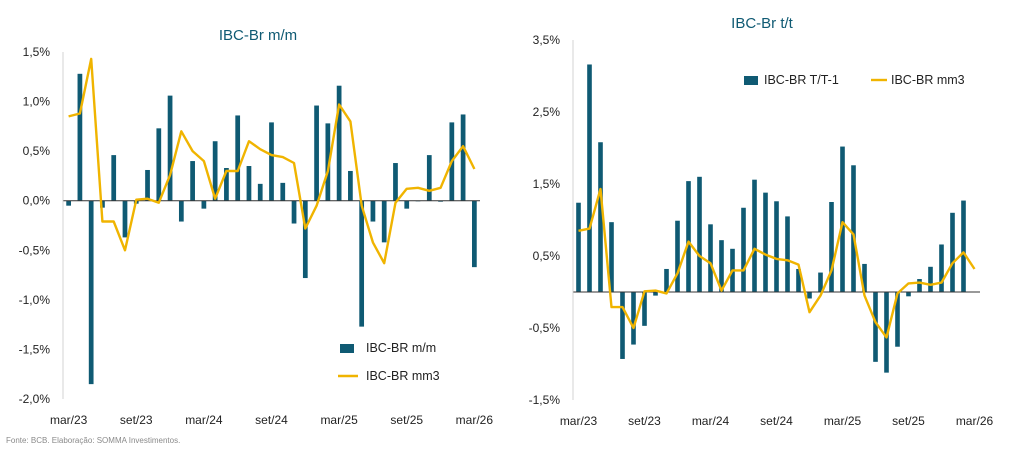 Image resolution: width=1024 pixels, height=457 pixels. What do you see at coordinates (271, 420) in the screenshot?
I see `x-tick-label: set/24` at bounding box center [271, 420].